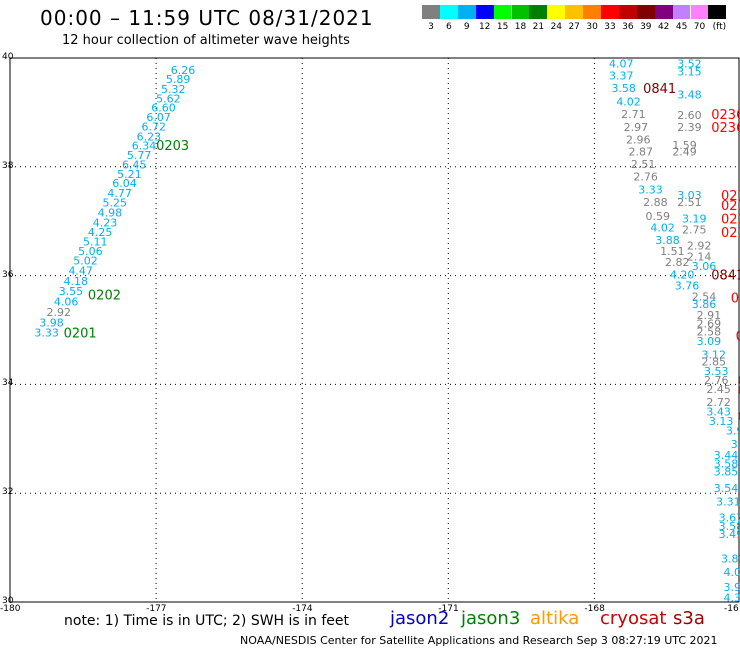  What do you see at coordinates (699, 27) in the screenshot?
I see `legend-number: 70` at bounding box center [699, 27].